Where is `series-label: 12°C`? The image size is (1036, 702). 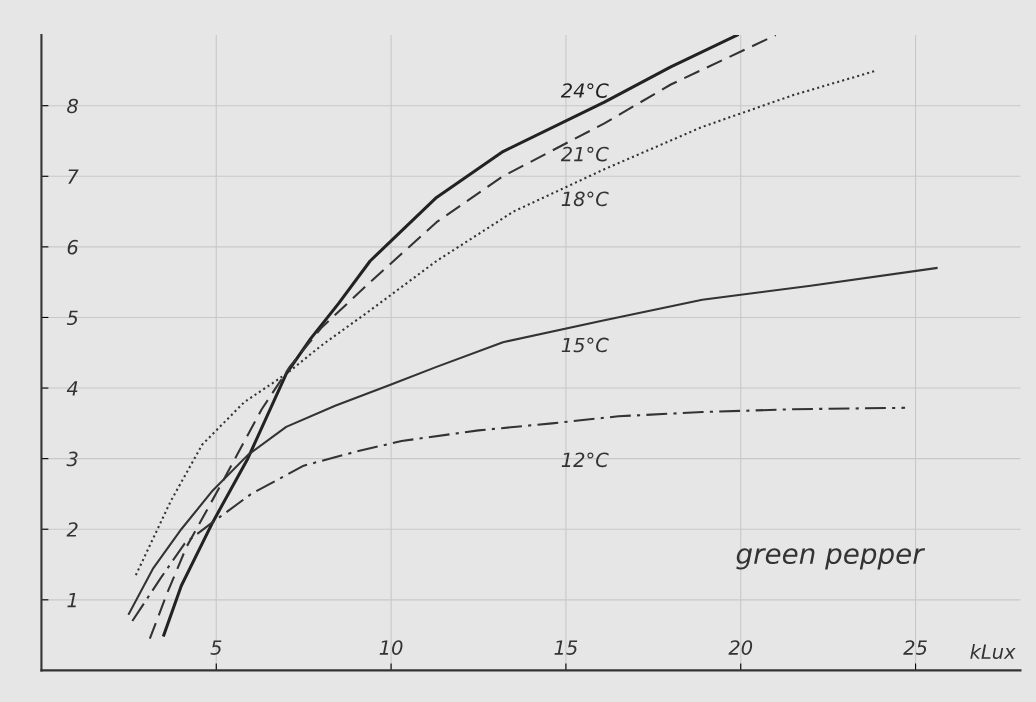 series-label: 12°C is located at coordinates (585, 460).